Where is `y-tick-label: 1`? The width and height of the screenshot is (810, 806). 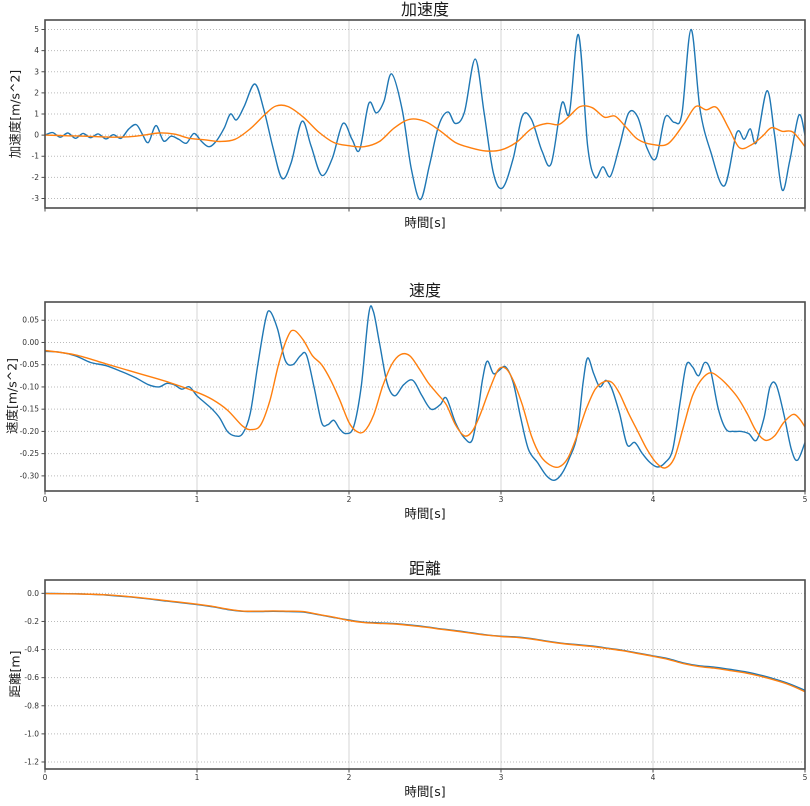
y-tick-label: 1 is located at coordinates (36, 114).